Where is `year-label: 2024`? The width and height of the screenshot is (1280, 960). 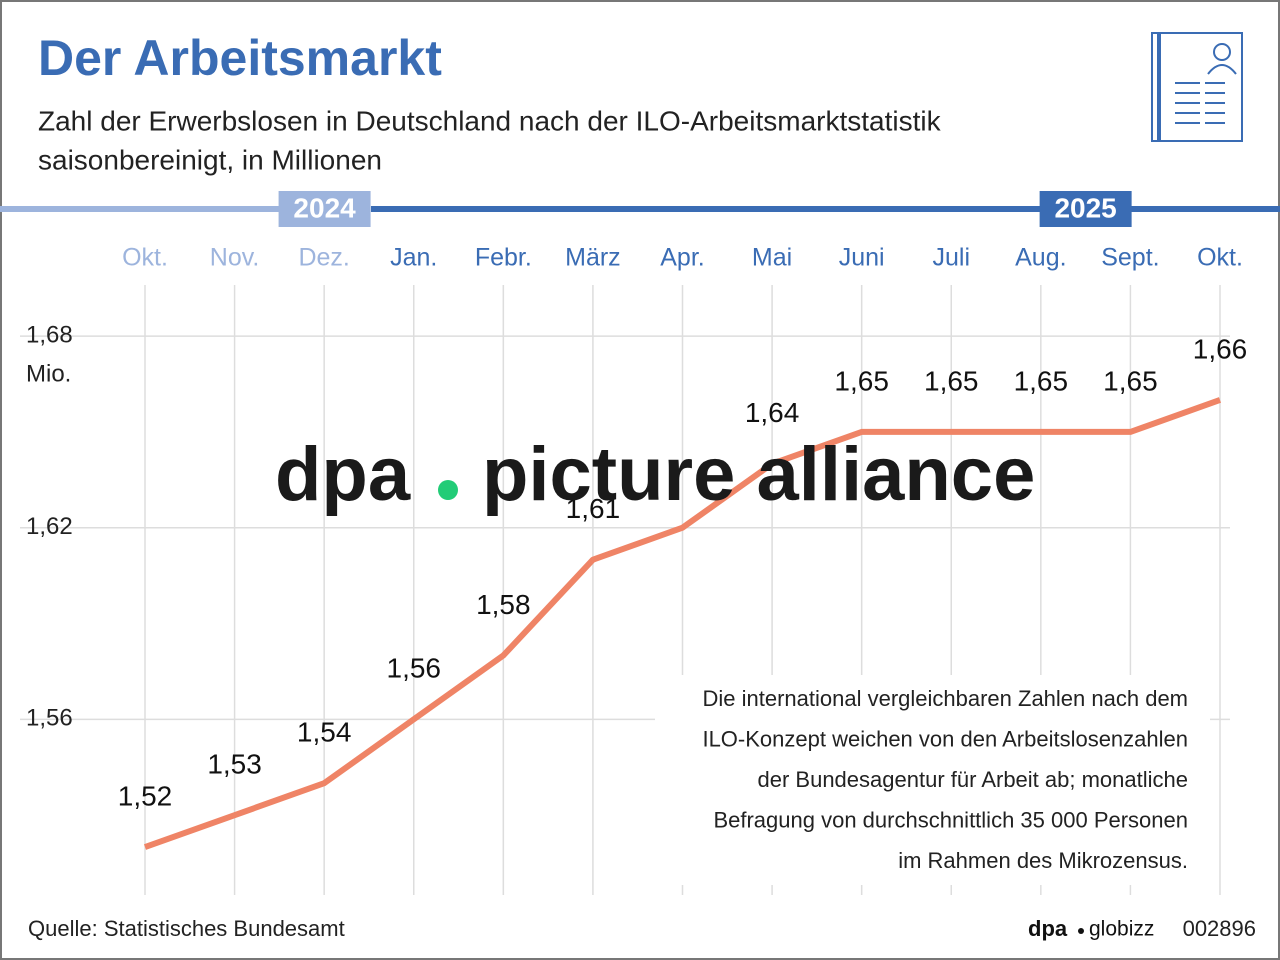 year-label: 2024 is located at coordinates (324, 207).